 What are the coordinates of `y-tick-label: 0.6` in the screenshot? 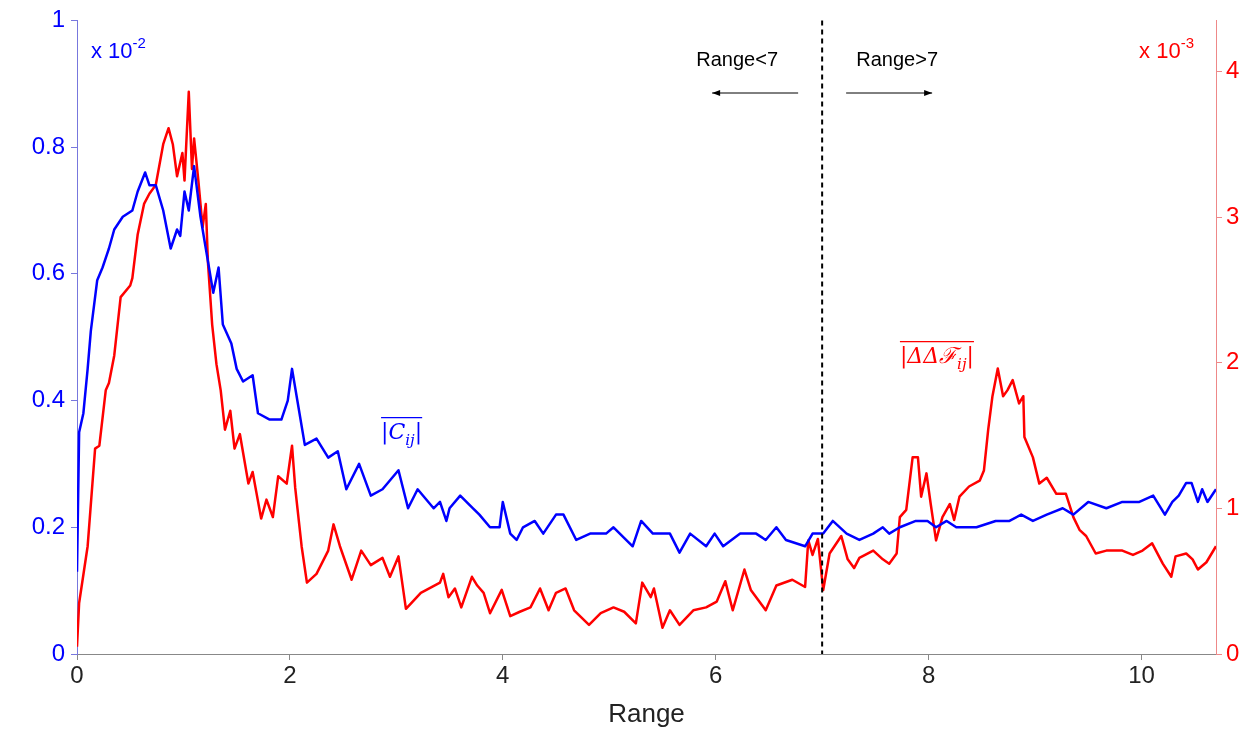 It's located at (48, 272).